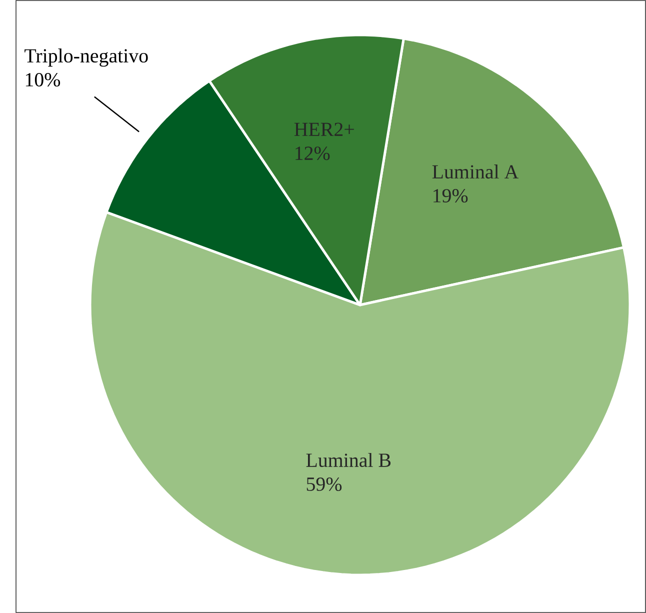 The width and height of the screenshot is (646, 613). Describe the element at coordinates (43, 80) in the screenshot. I see `data-label: 10%` at that location.